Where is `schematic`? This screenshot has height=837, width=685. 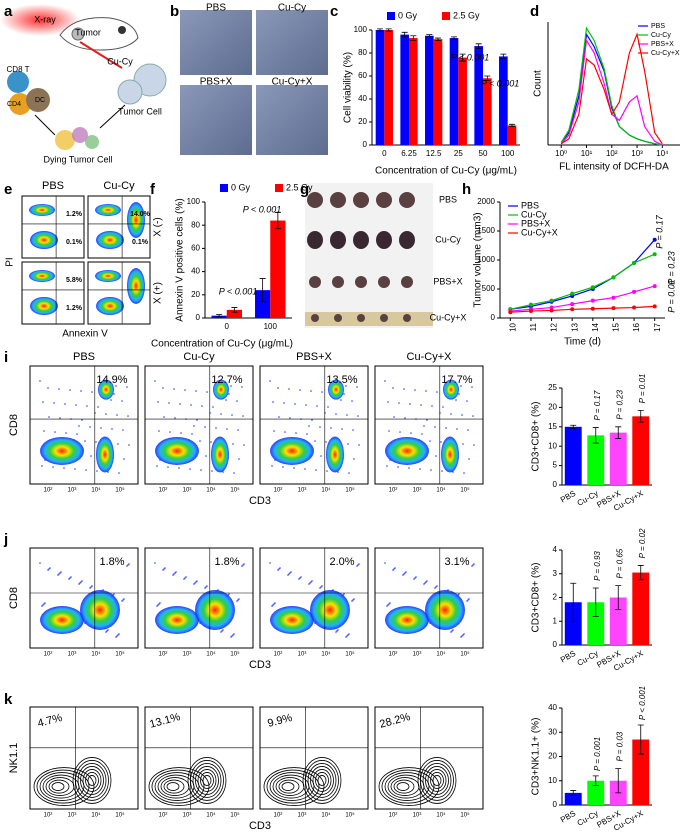
schematic is located at coordinates (83, 77).